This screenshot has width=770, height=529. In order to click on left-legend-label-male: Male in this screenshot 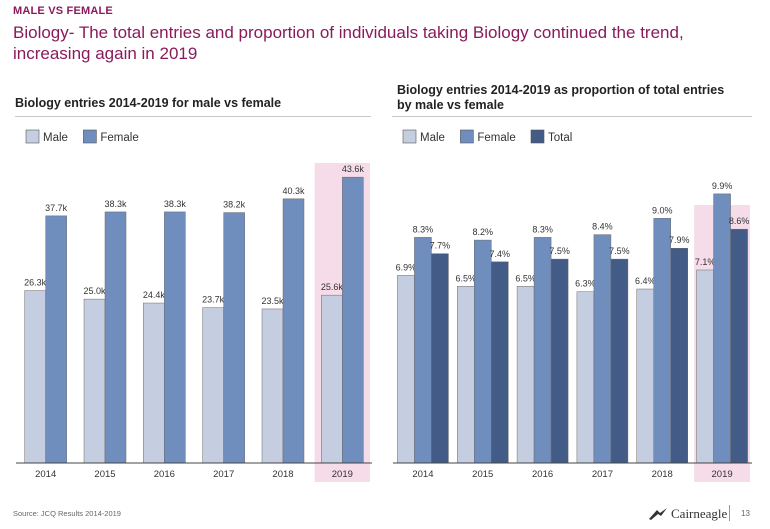, I will do `click(55, 138)`.